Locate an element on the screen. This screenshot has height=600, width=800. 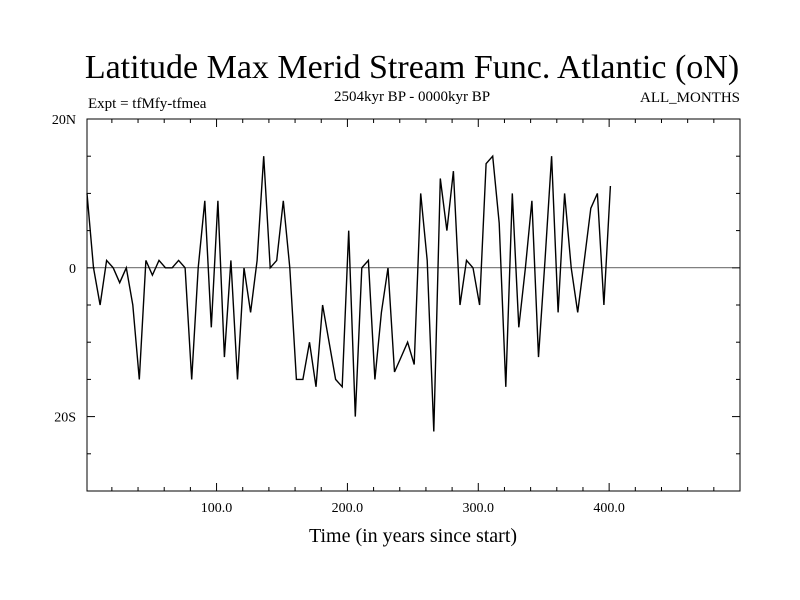
experiment-label: Expt = tfMfy-tfmea is located at coordinates (147, 104).